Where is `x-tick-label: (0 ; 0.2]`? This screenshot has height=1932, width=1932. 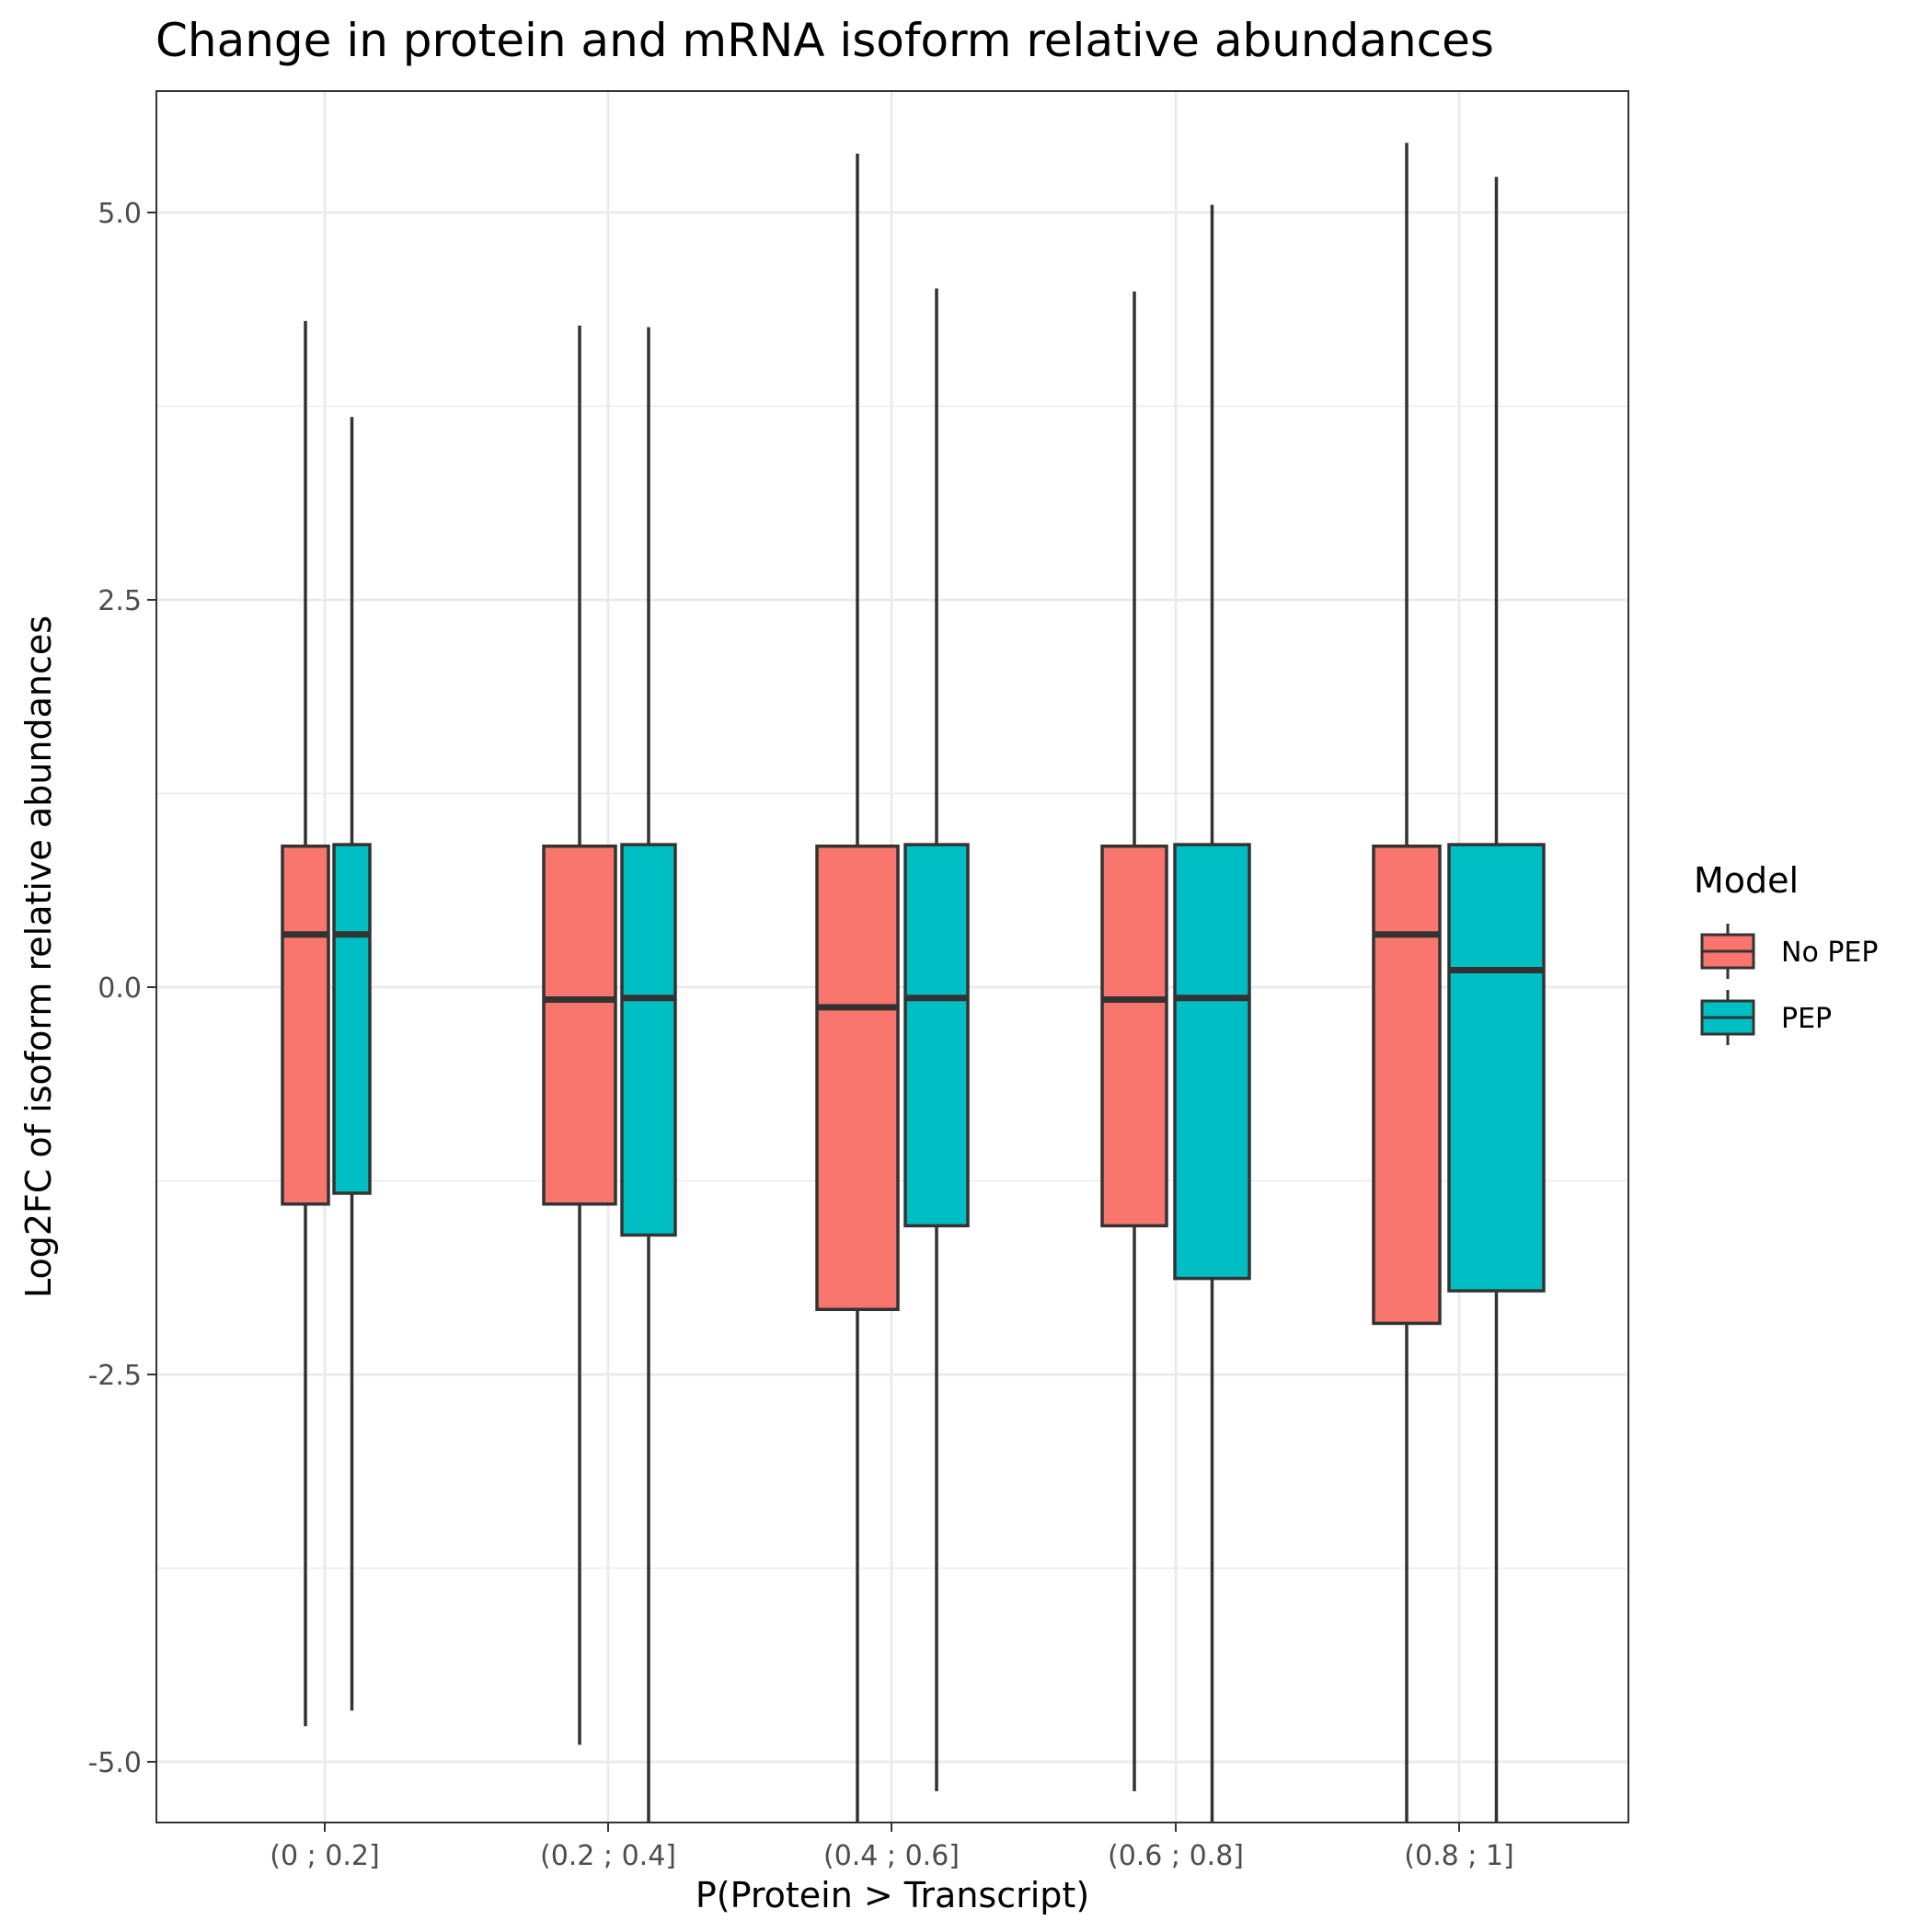
x-tick-label: (0 ; 0.2] is located at coordinates (324, 1856).